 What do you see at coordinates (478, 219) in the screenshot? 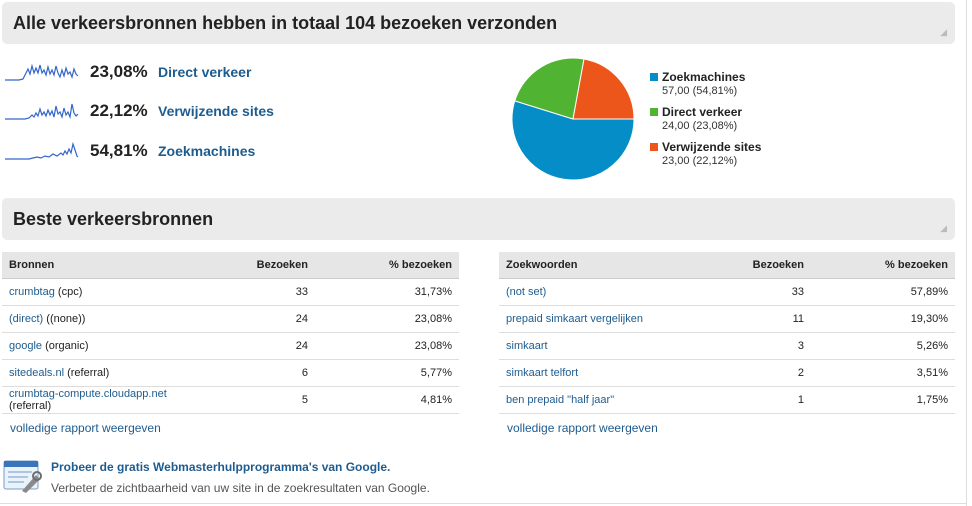
I see `top-sources-header: Beste verkeersbronnen ◢` at bounding box center [478, 219].